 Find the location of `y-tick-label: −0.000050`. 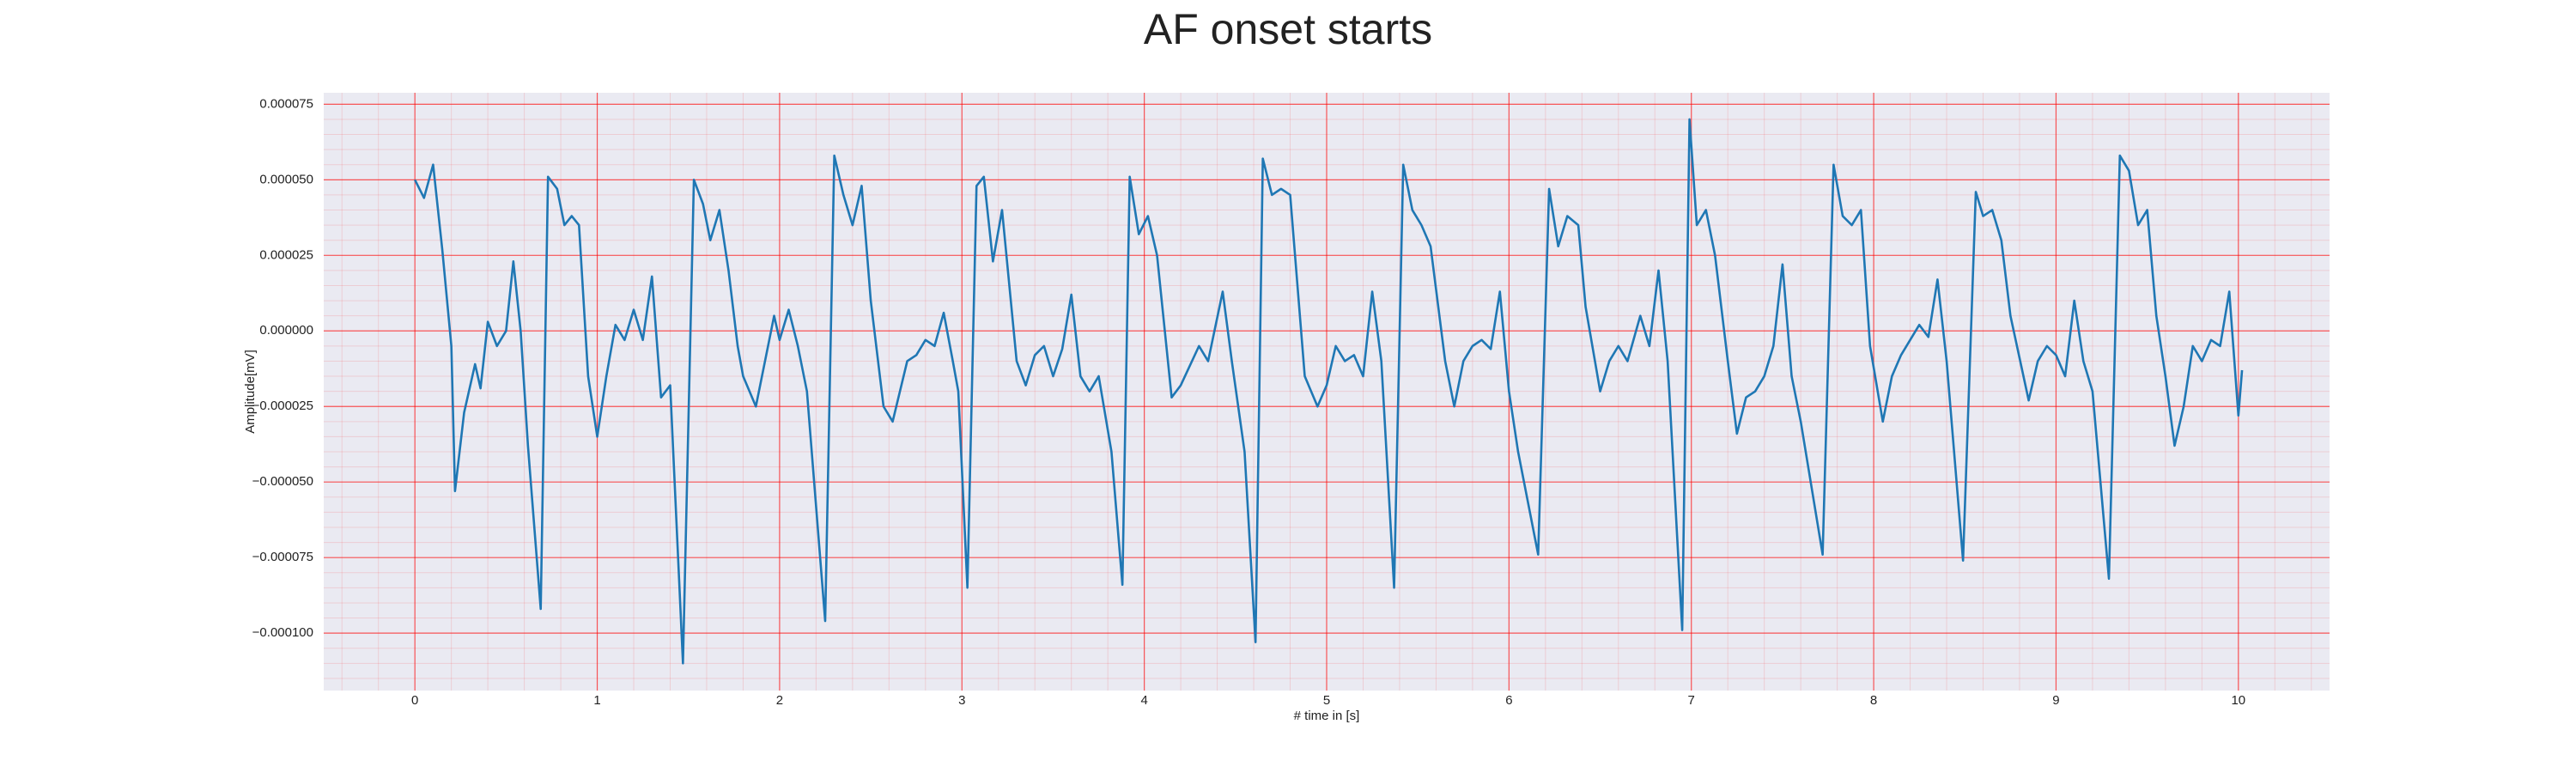

y-tick-label: −0.000050 is located at coordinates (282, 481).